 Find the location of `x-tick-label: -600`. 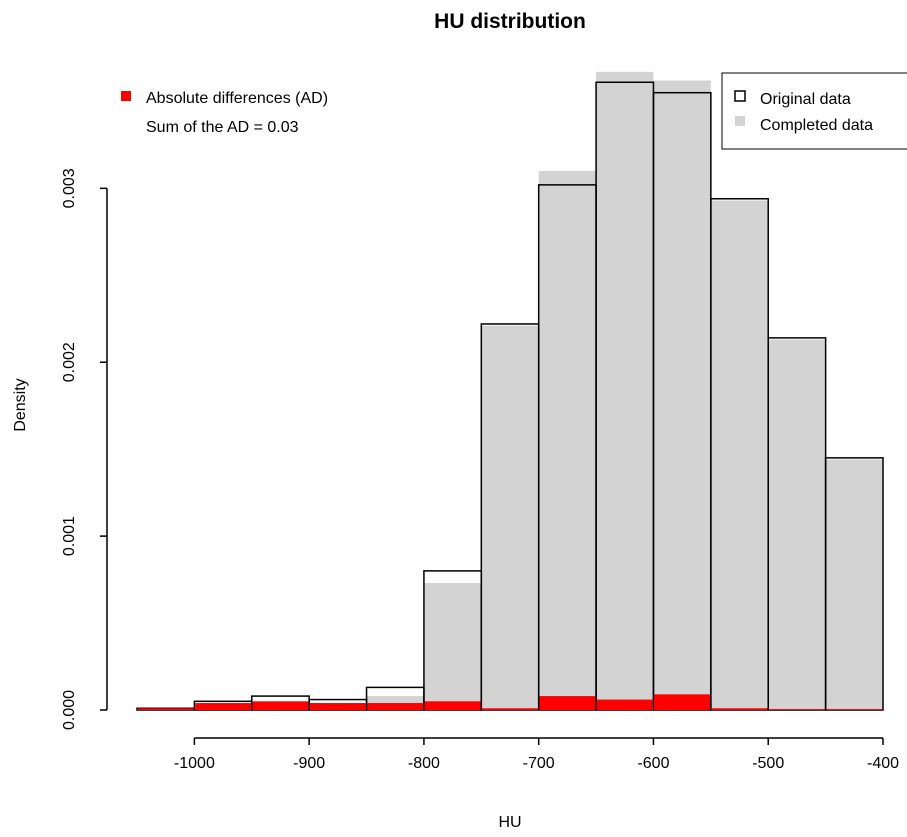

x-tick-label: -600 is located at coordinates (653, 763).